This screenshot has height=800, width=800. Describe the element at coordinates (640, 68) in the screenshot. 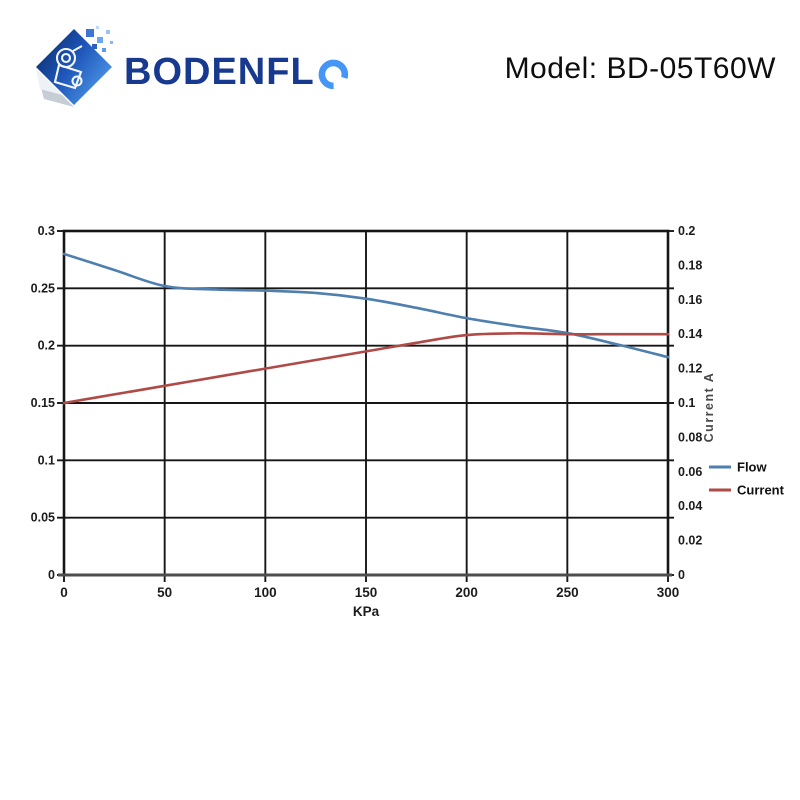

I see `model-label: Model: BD-05T60W` at that location.